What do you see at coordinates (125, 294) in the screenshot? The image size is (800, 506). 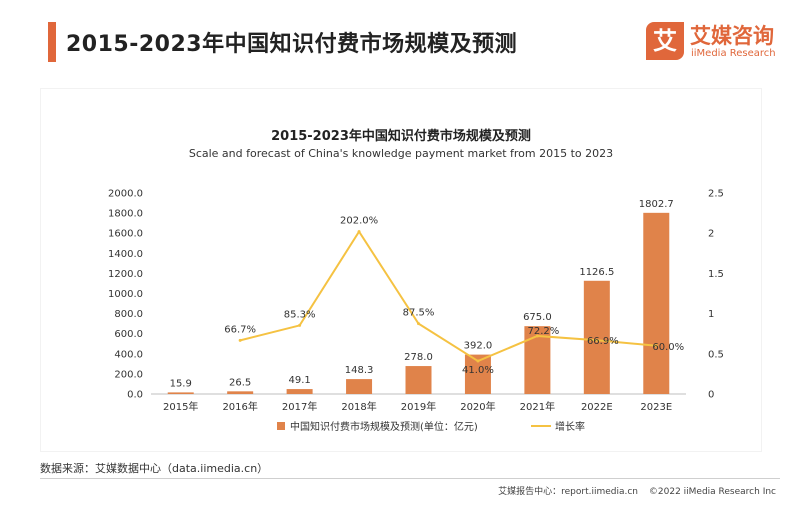 I see `y-left-tick-label: 1000.0` at bounding box center [125, 294].